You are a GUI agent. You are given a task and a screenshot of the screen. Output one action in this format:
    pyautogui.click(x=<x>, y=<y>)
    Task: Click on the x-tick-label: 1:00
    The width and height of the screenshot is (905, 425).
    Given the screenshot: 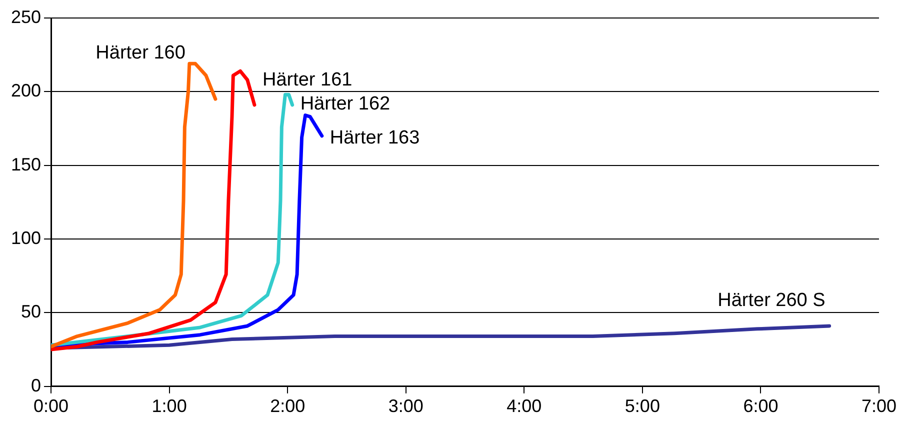 What is the action you would take?
    pyautogui.click(x=169, y=406)
    